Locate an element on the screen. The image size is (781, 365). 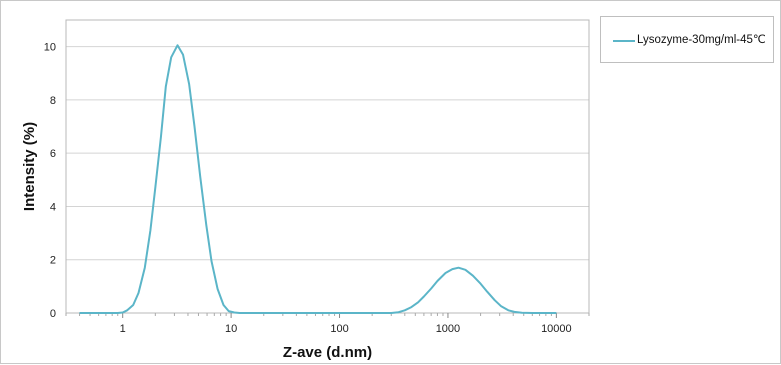
legend: Lysozyme-30mg/ml-45℃ is located at coordinates (687, 39).